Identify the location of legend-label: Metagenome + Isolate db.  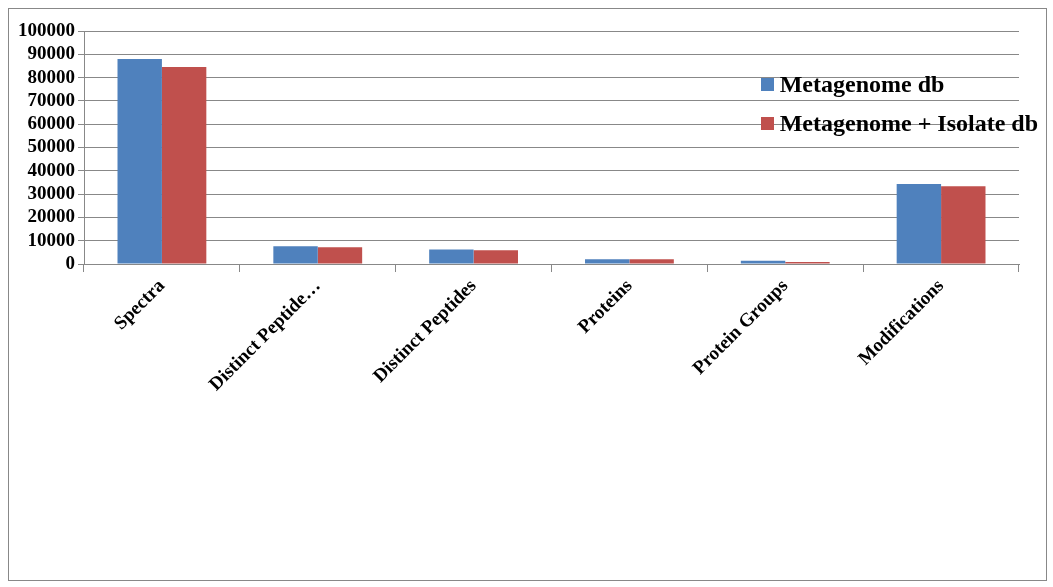
(908, 123).